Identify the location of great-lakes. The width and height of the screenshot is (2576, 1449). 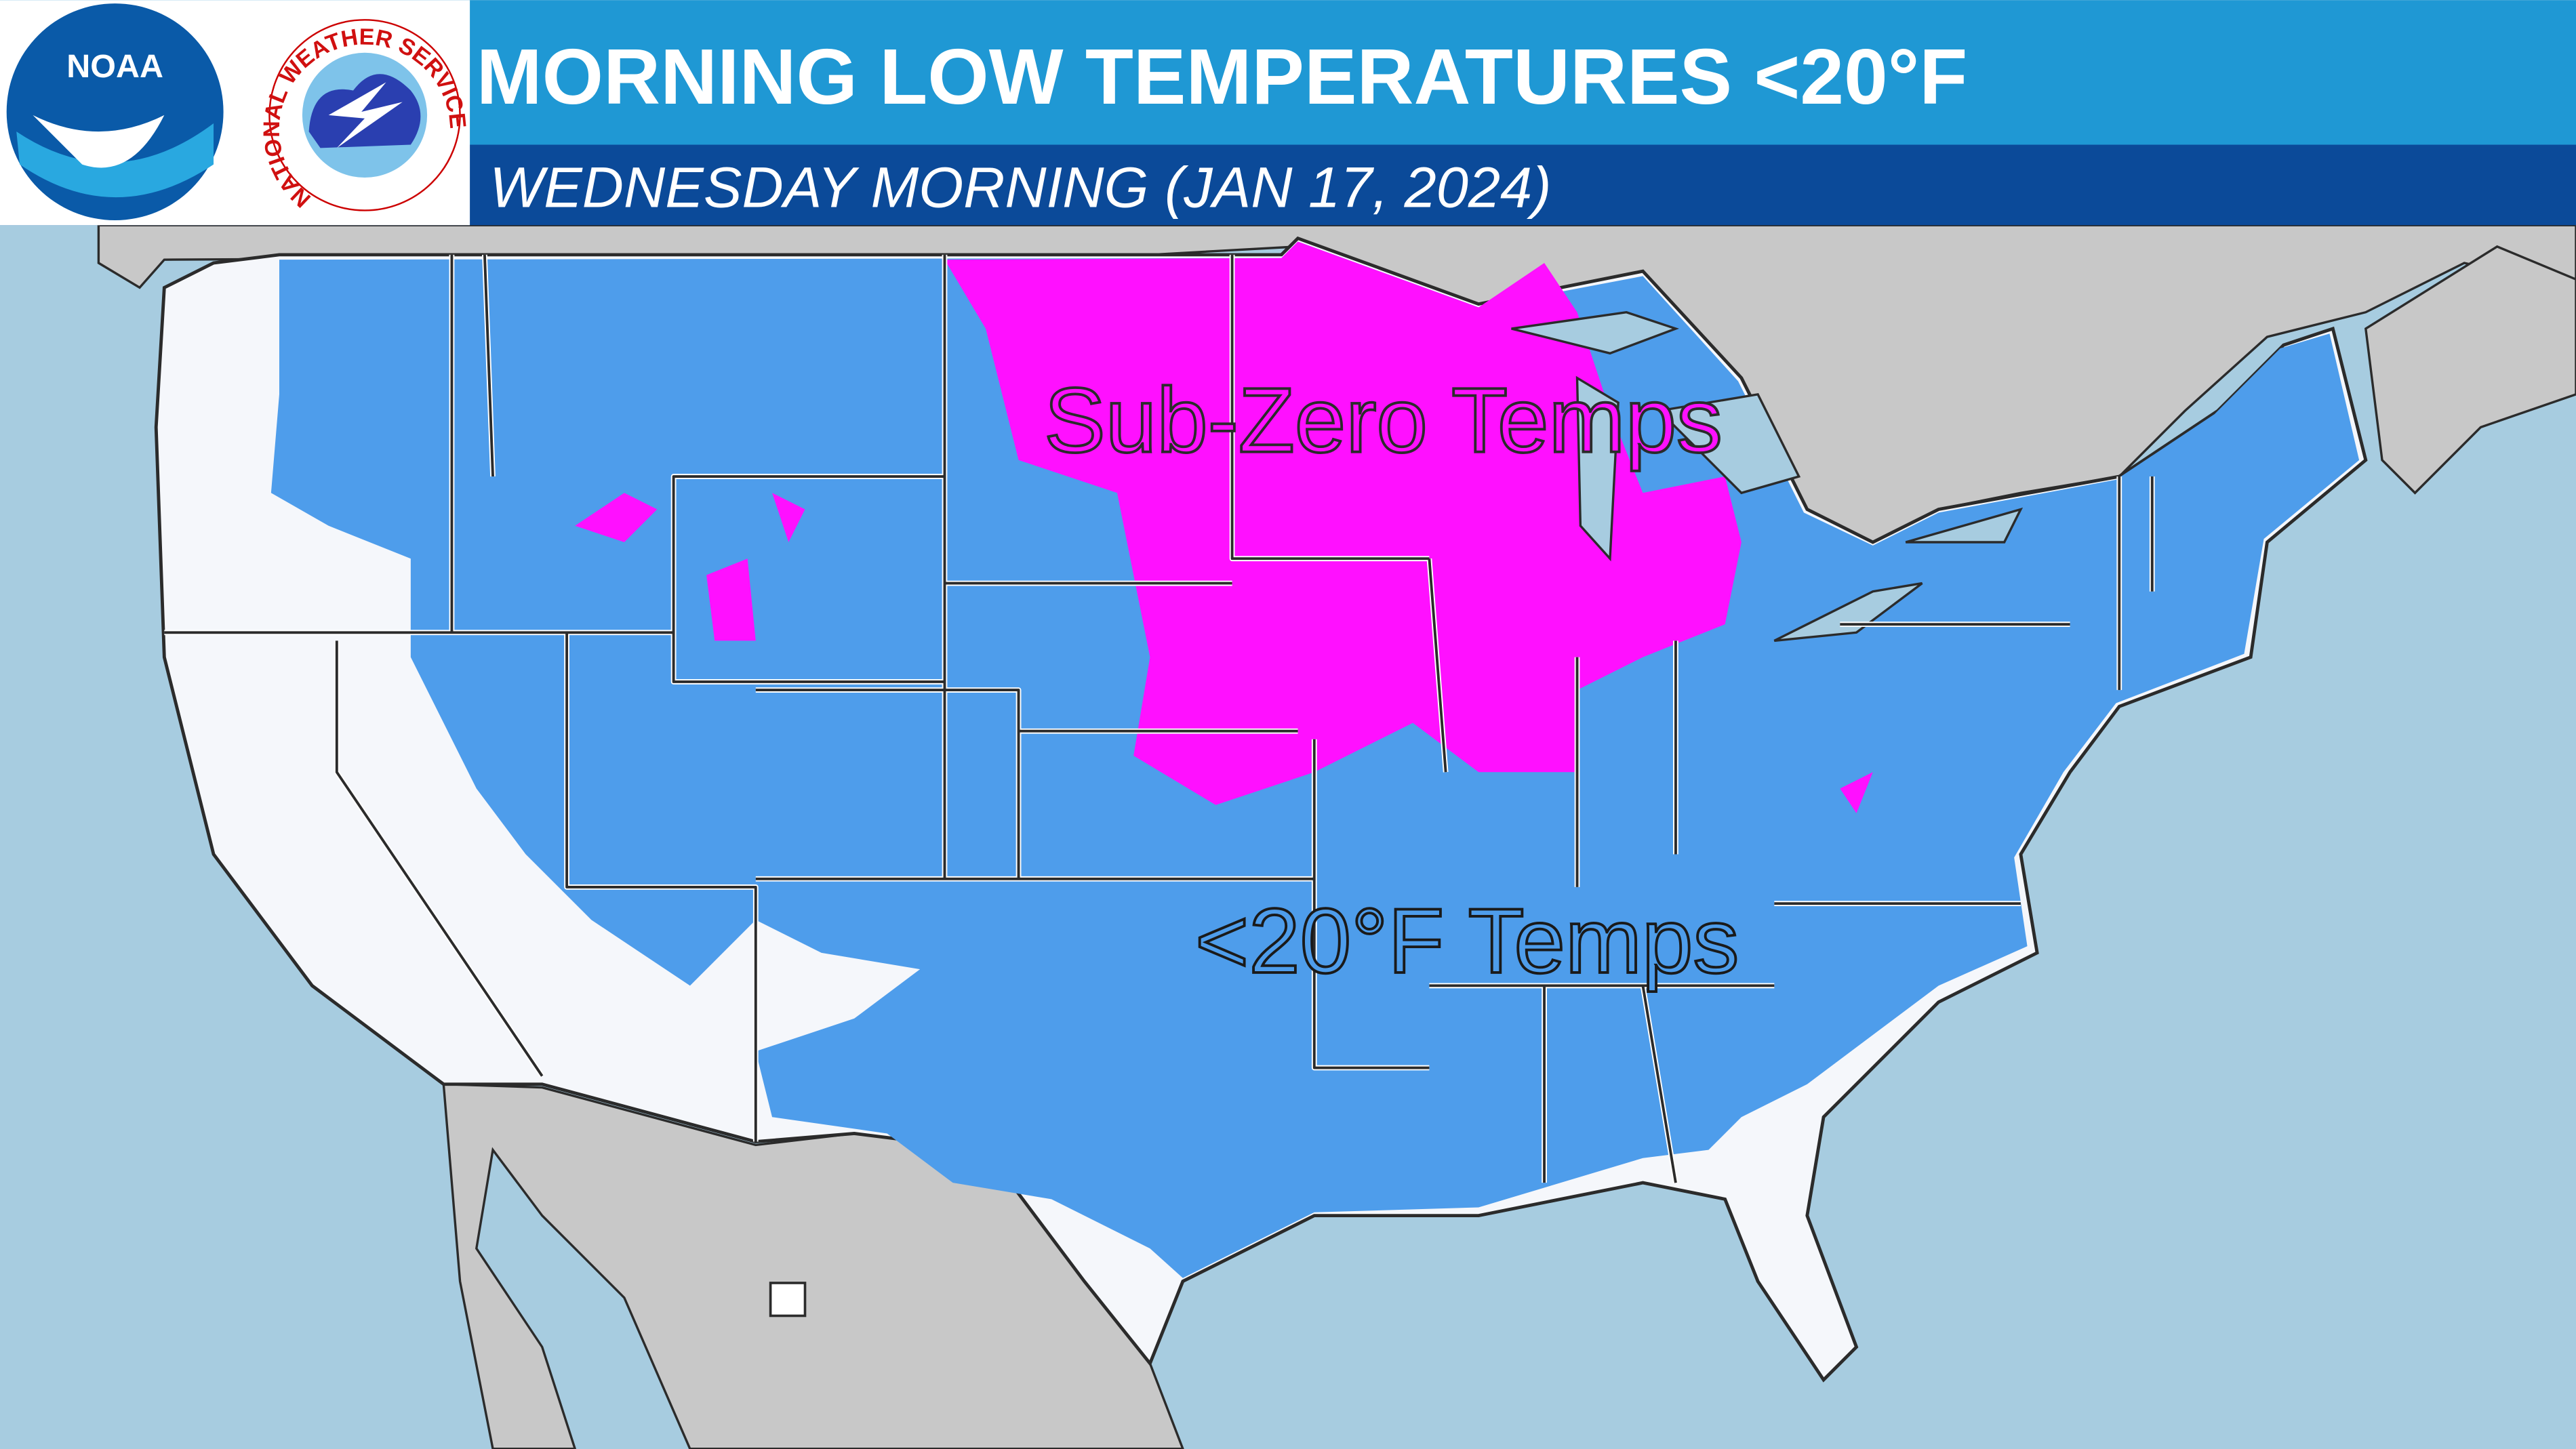
(1767, 476).